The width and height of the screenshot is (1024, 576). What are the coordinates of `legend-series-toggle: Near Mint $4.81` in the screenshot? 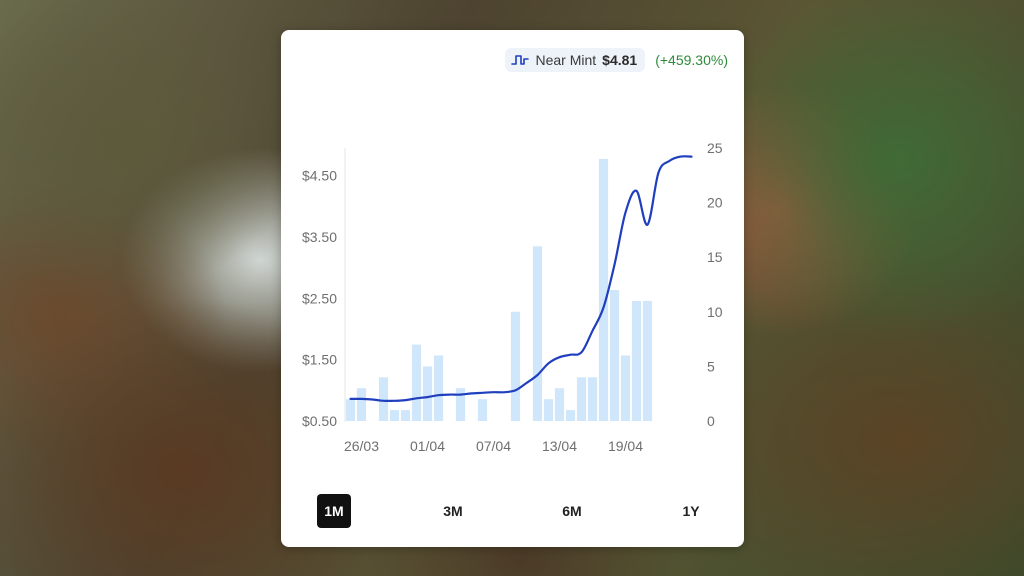 It's located at (575, 60).